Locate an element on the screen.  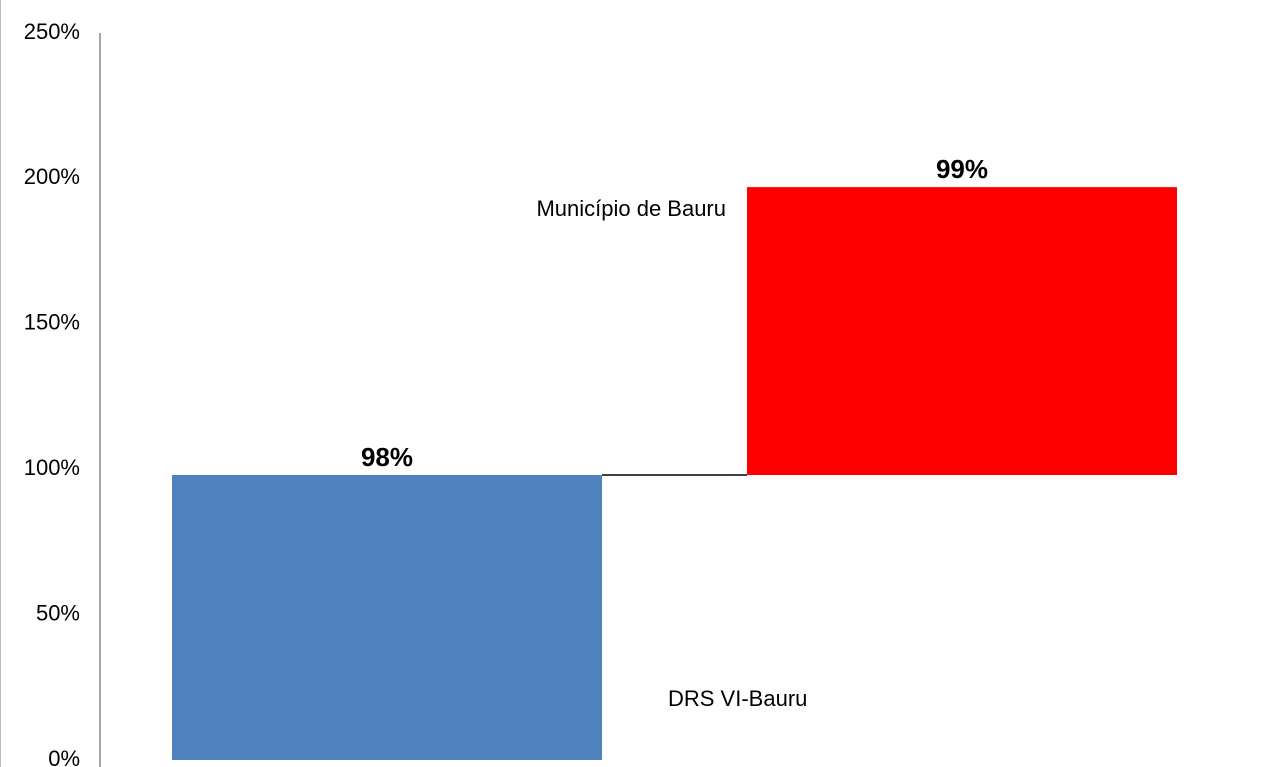
series-label: DRS VI-Bauru is located at coordinates (737, 698).